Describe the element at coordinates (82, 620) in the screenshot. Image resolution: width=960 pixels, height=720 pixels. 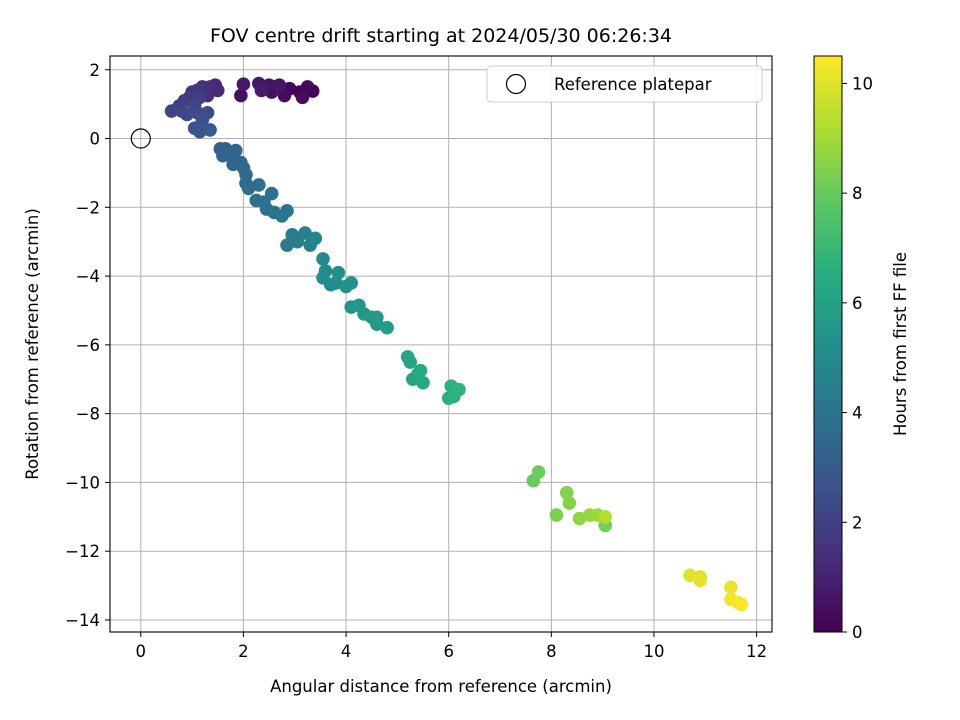
I see `y-tick-label: −14` at that location.